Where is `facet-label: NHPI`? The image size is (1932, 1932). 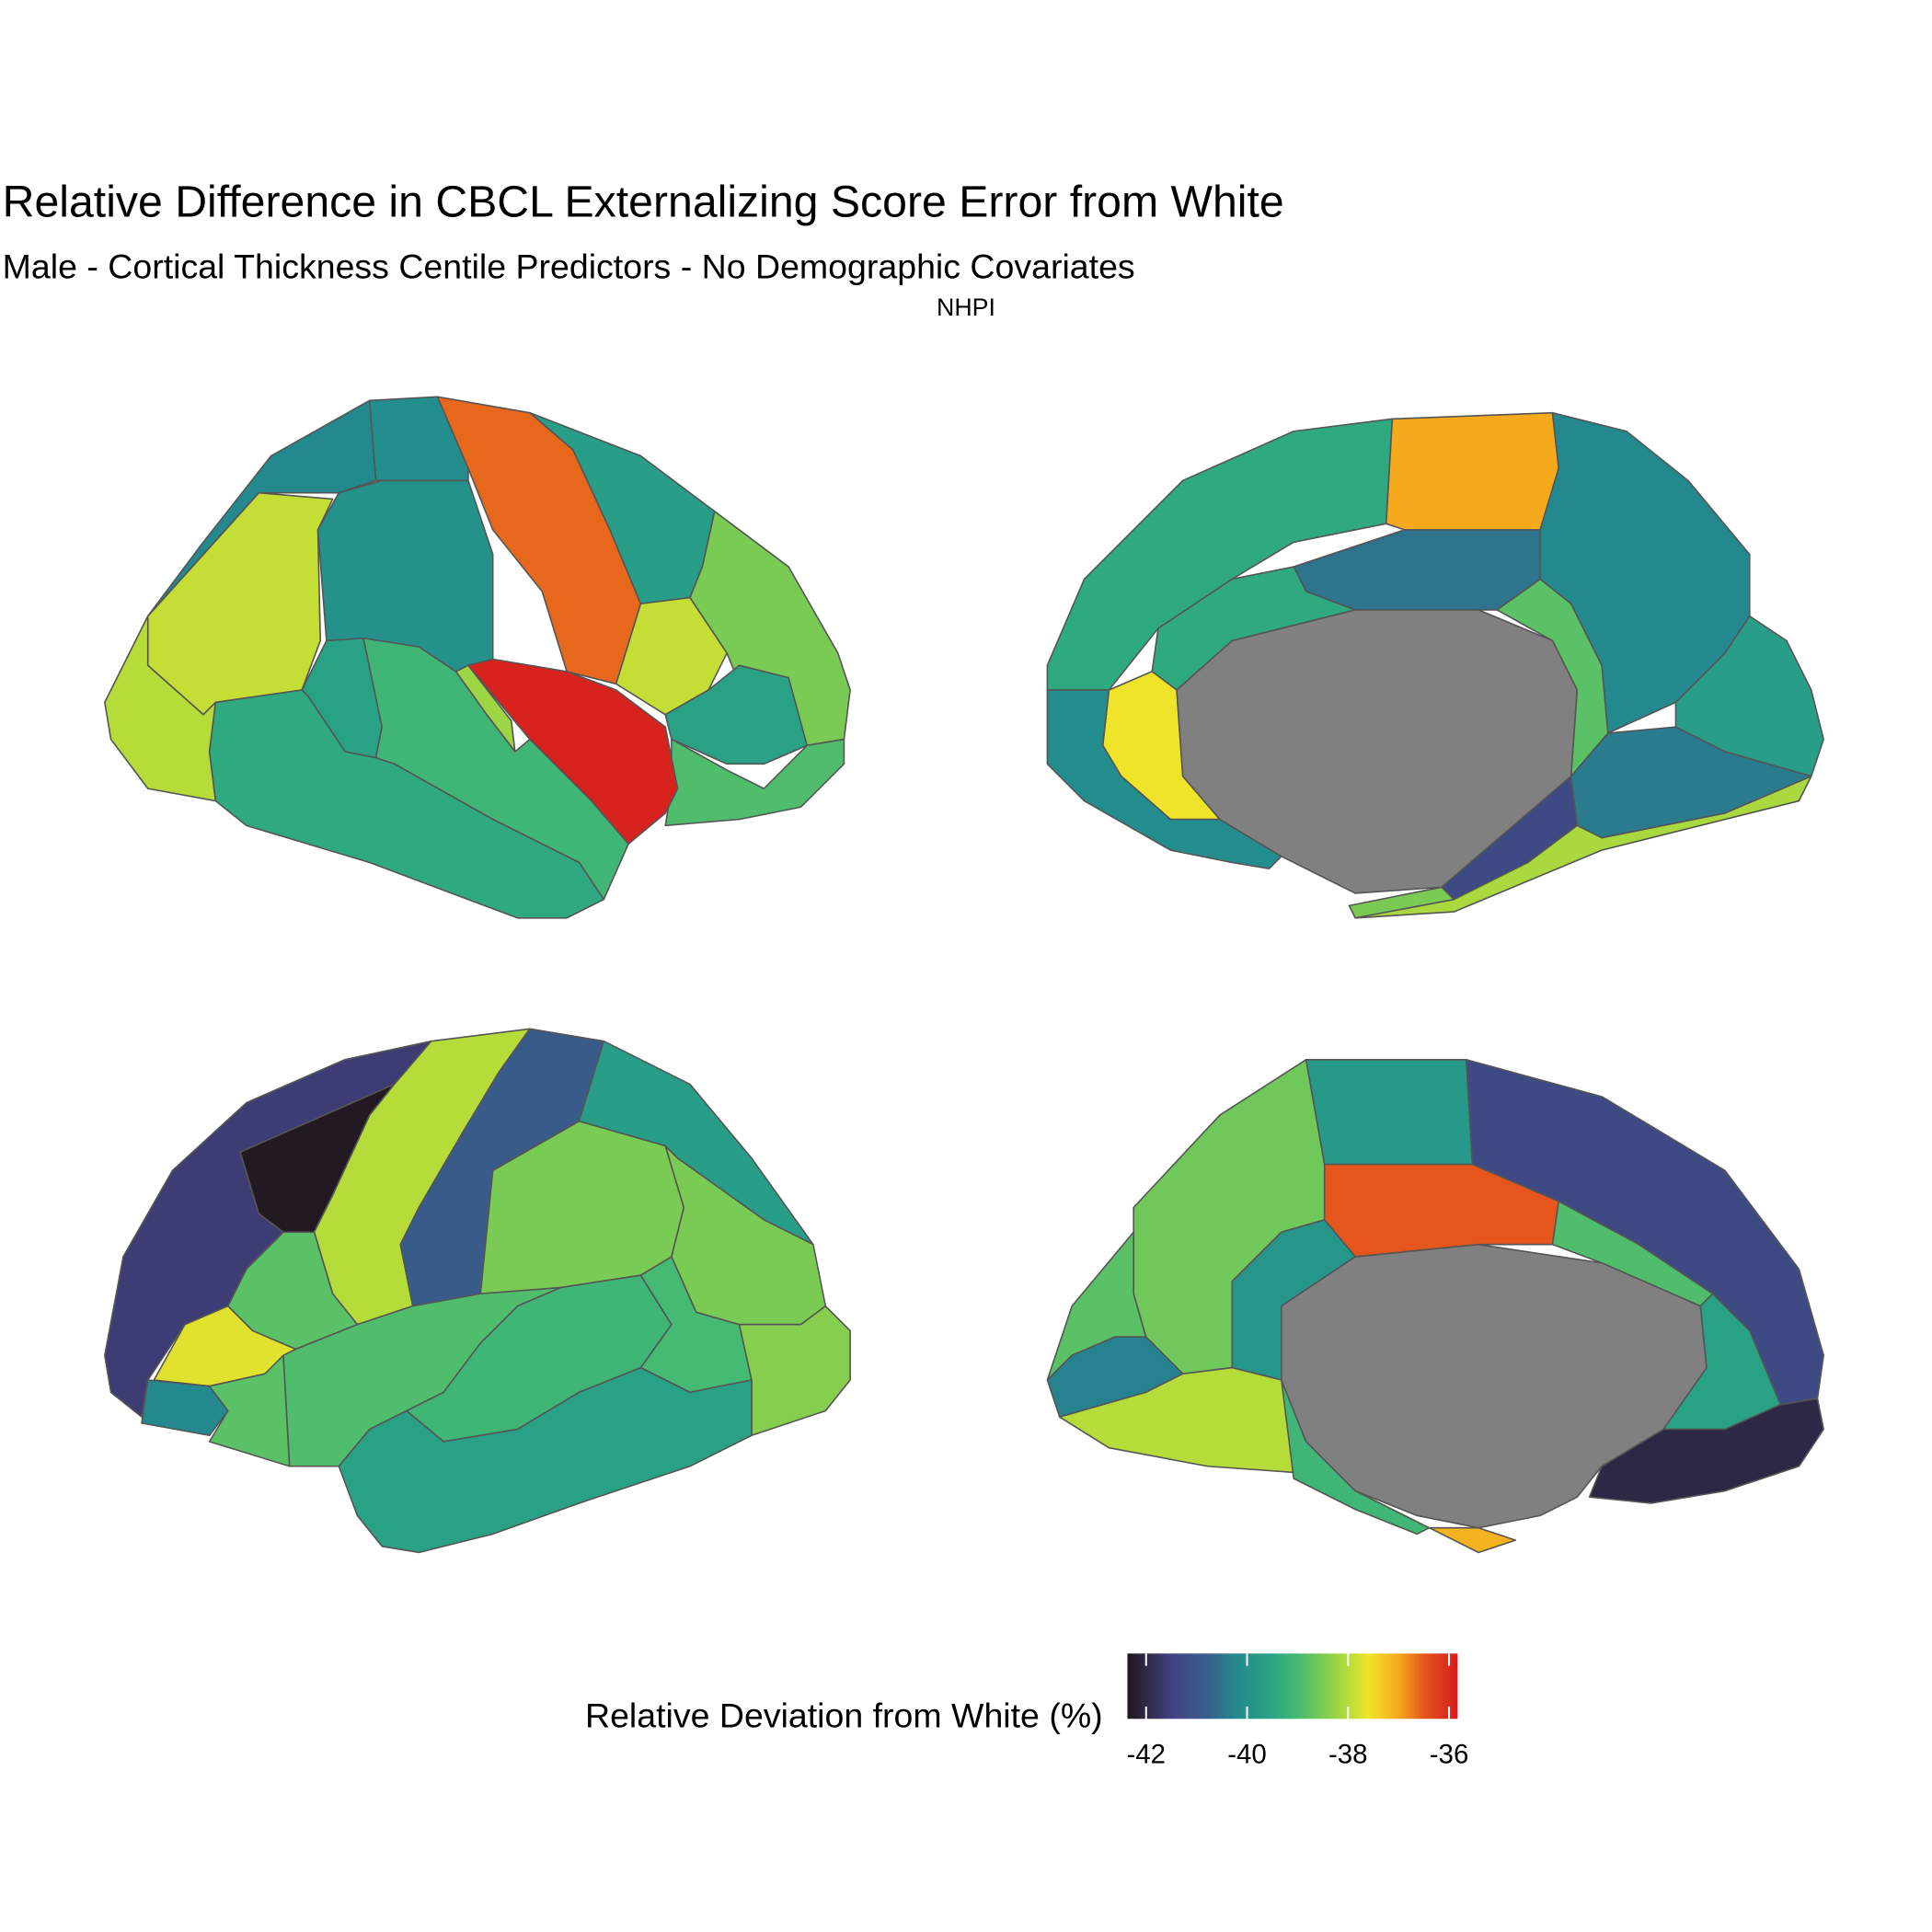
facet-label: NHPI is located at coordinates (966, 307).